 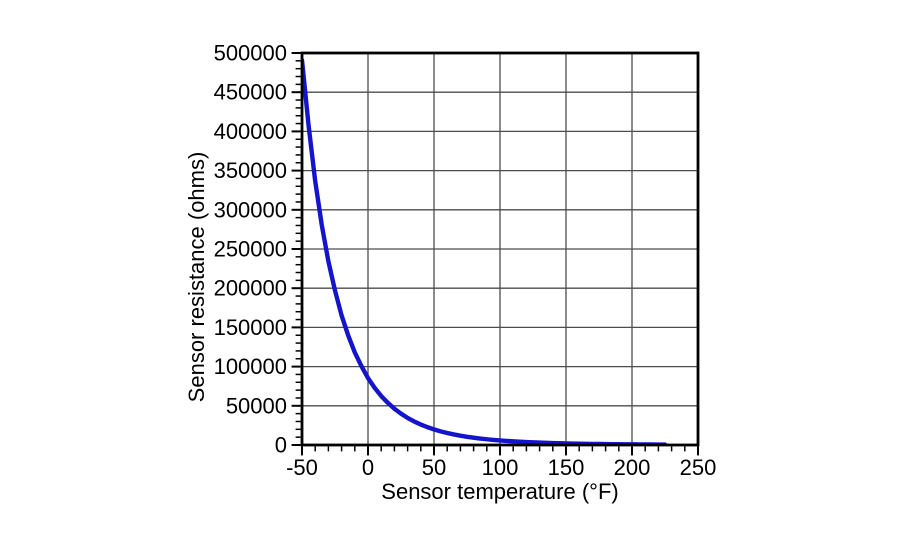 What do you see at coordinates (250, 288) in the screenshot?
I see `y-tick-label: 200000` at bounding box center [250, 288].